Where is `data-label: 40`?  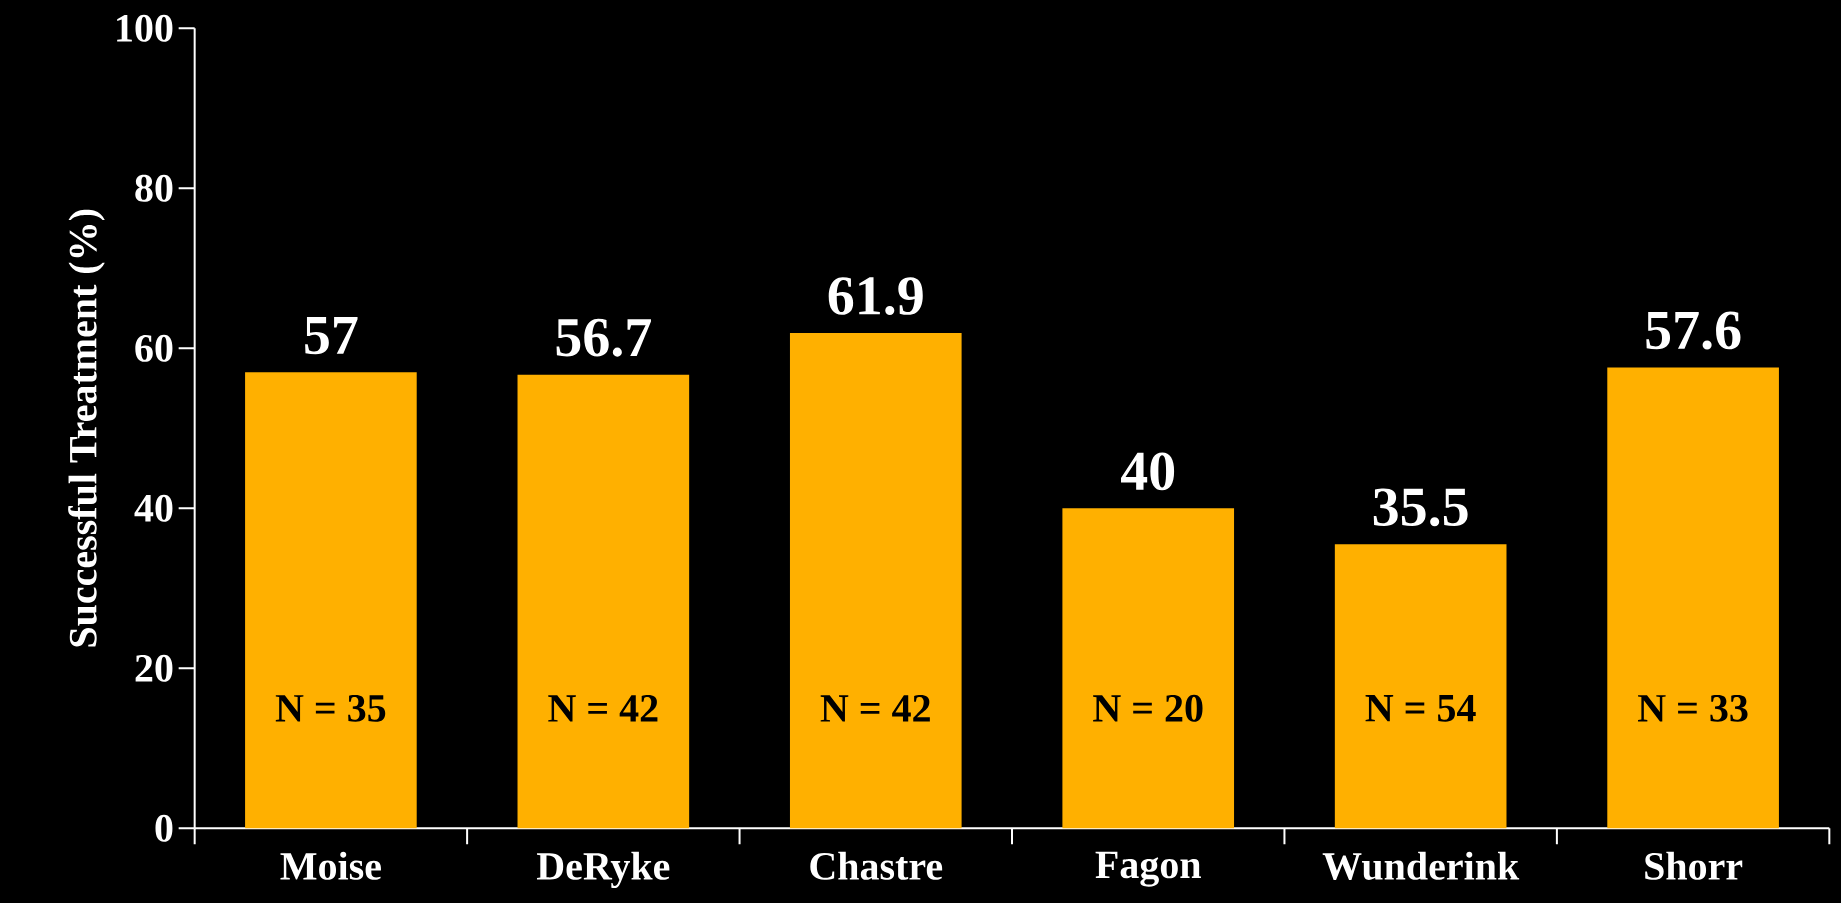
data-label: 40 is located at coordinates (1148, 471).